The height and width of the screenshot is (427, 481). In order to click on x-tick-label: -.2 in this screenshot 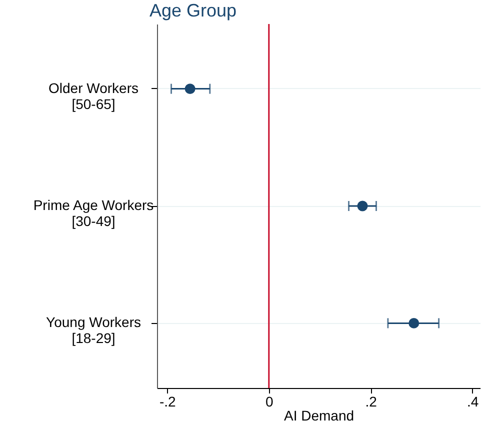, I will do `click(168, 402)`.